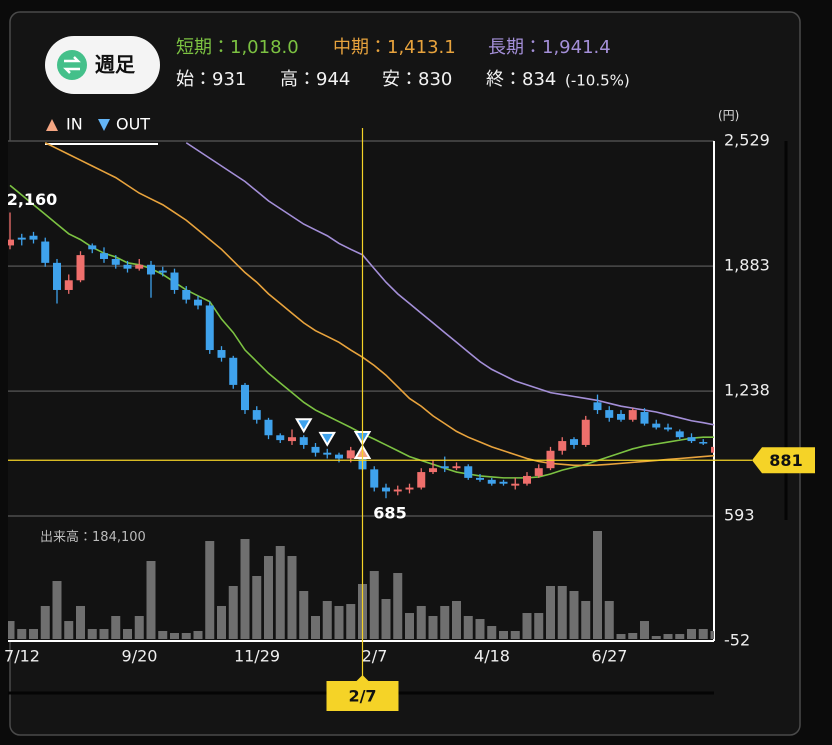 Image resolution: width=832 pixels, height=745 pixels. Describe the element at coordinates (495, 79) in the screenshot. I see `ohlc-name: 終` at that location.